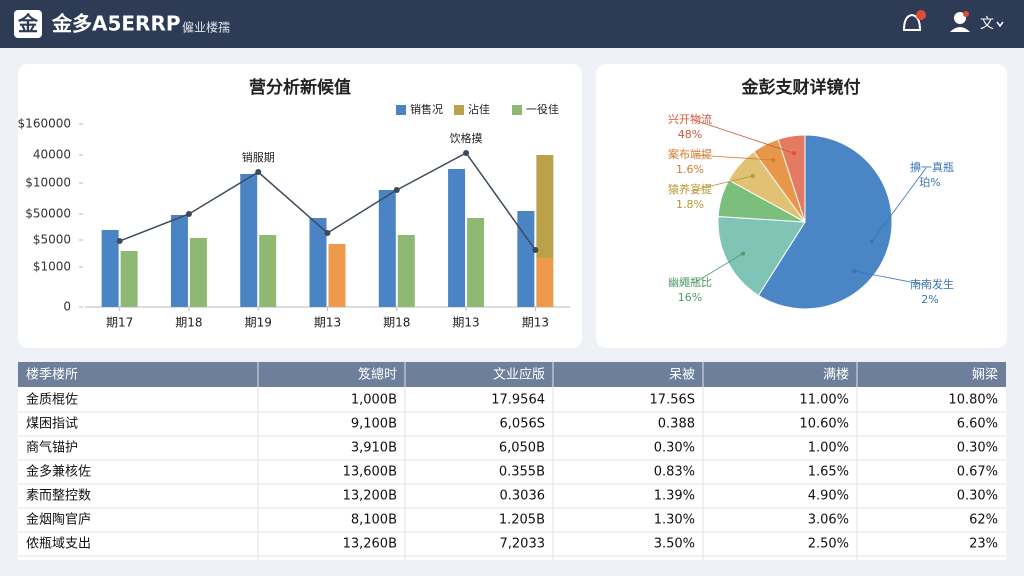 The width and height of the screenshot is (1024, 576). Describe the element at coordinates (44, 124) in the screenshot. I see `y-tick-label: $160000` at that location.